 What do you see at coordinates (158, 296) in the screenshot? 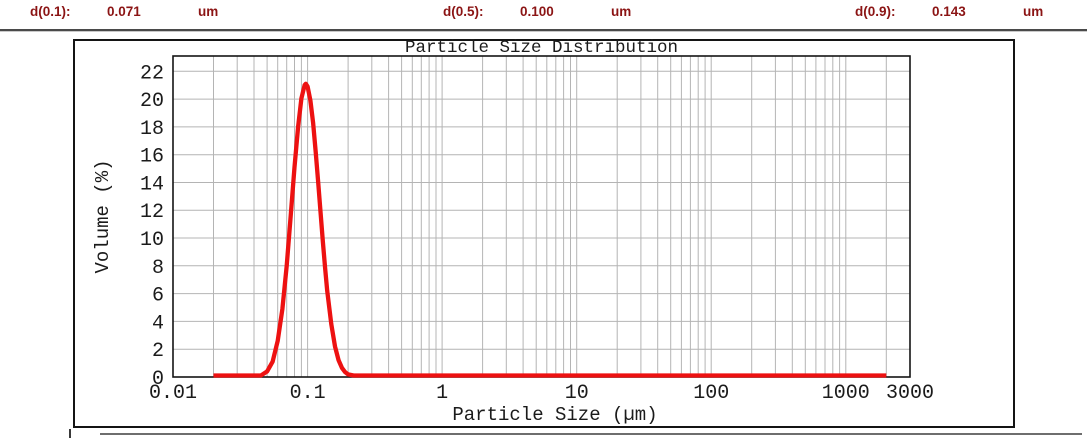
I see `y-tick-label: 6` at bounding box center [158, 296].